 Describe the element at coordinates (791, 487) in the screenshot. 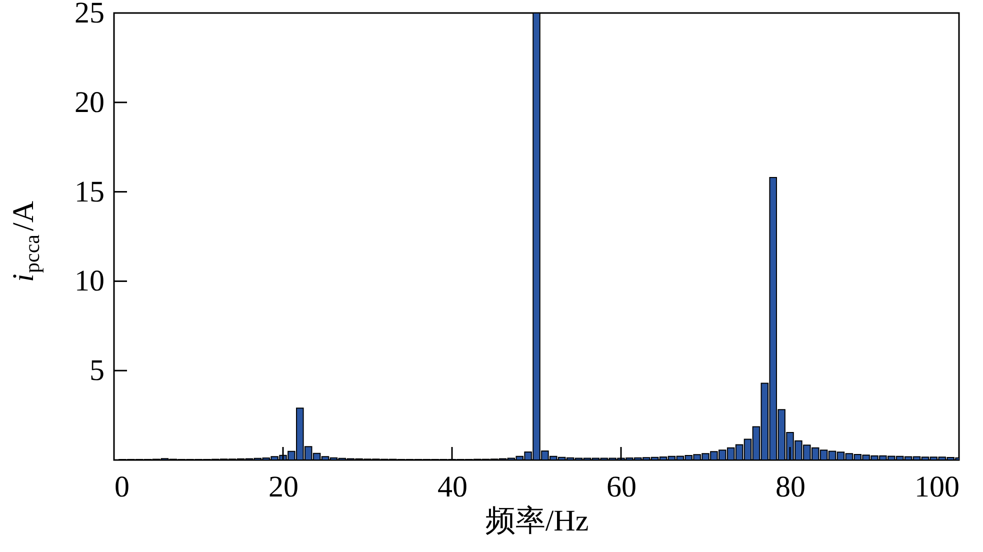

I see `x-tick-label: 80` at that location.